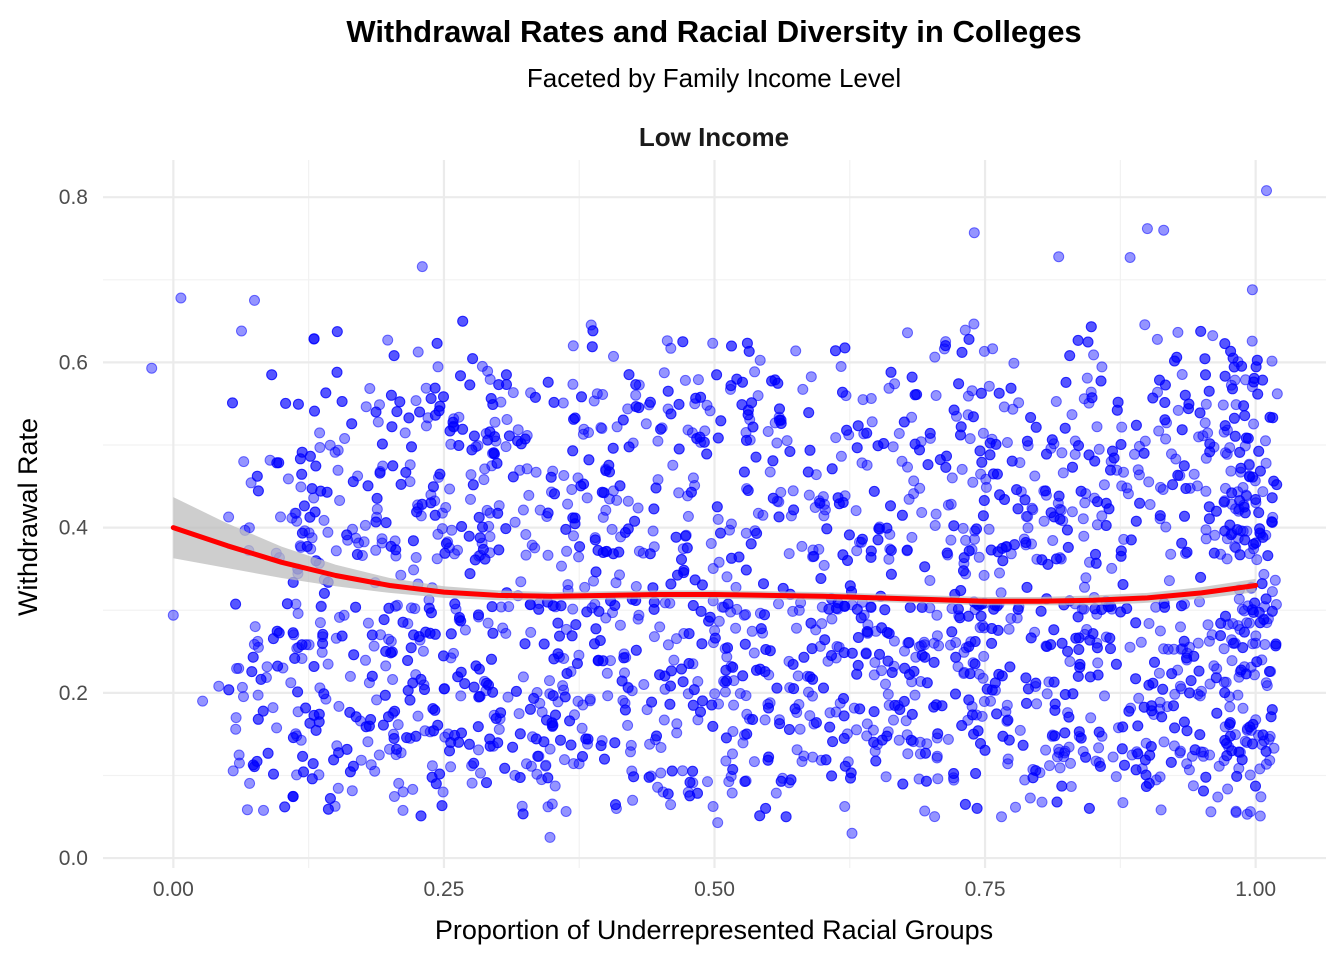  Describe the element at coordinates (73, 693) in the screenshot. I see `y-tick-label: 0.2` at that location.